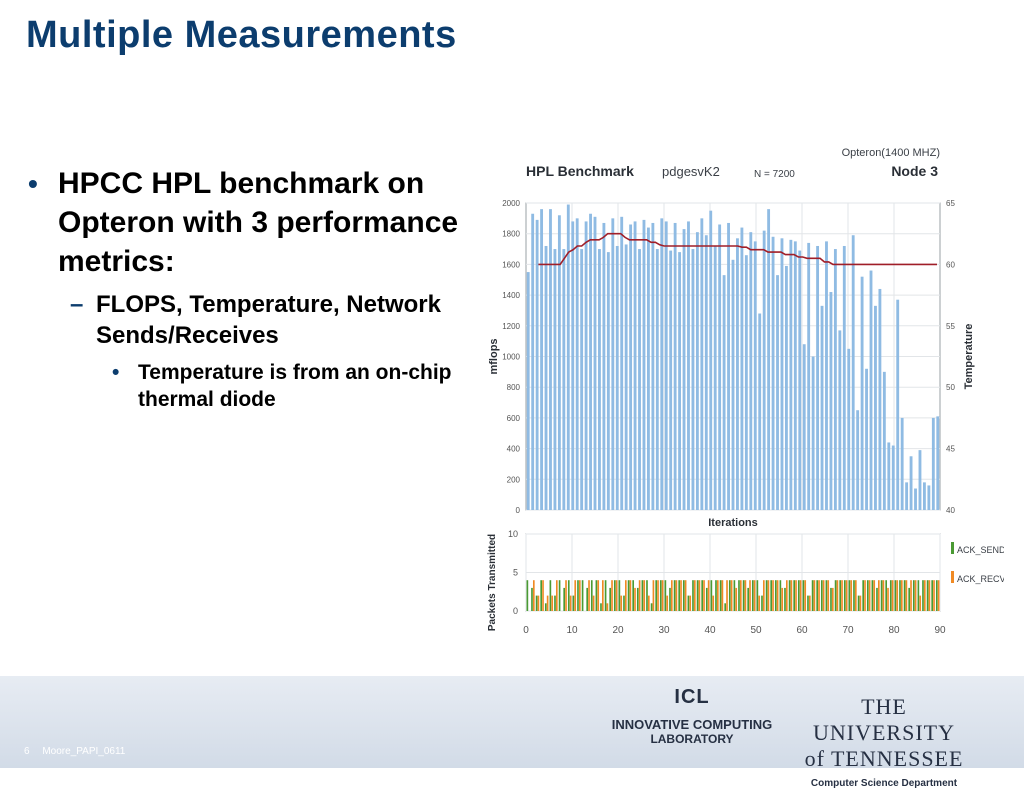 This screenshot has height=789, width=1024. Describe the element at coordinates (884, 732) in the screenshot. I see `ut-name: THE UNIVERSITY of TENNESSEE` at that location.